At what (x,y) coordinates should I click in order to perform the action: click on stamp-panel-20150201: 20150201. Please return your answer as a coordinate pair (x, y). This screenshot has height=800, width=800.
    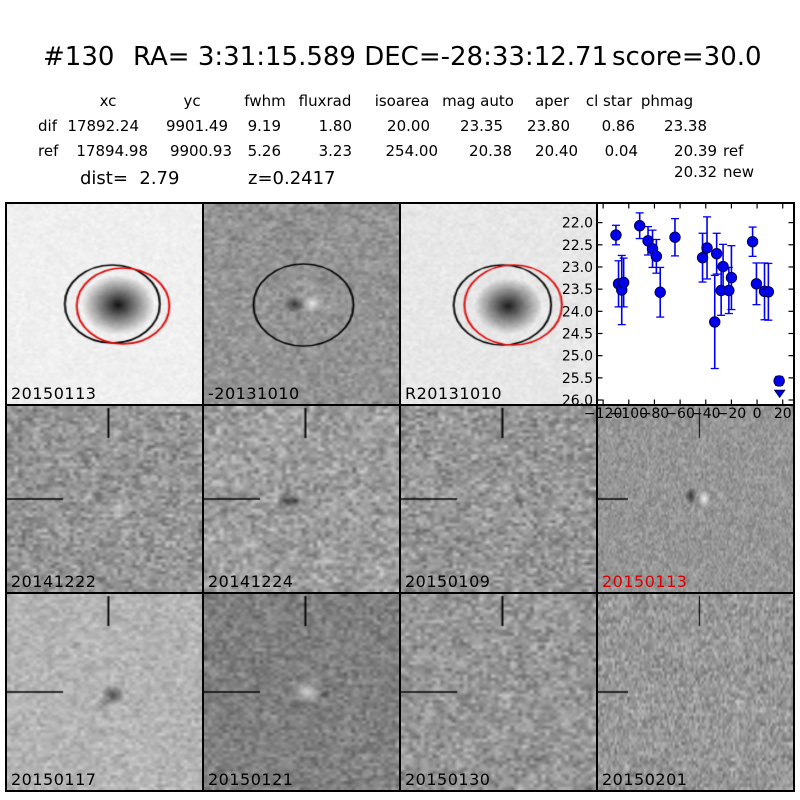
    Looking at the image, I should click on (695, 692).